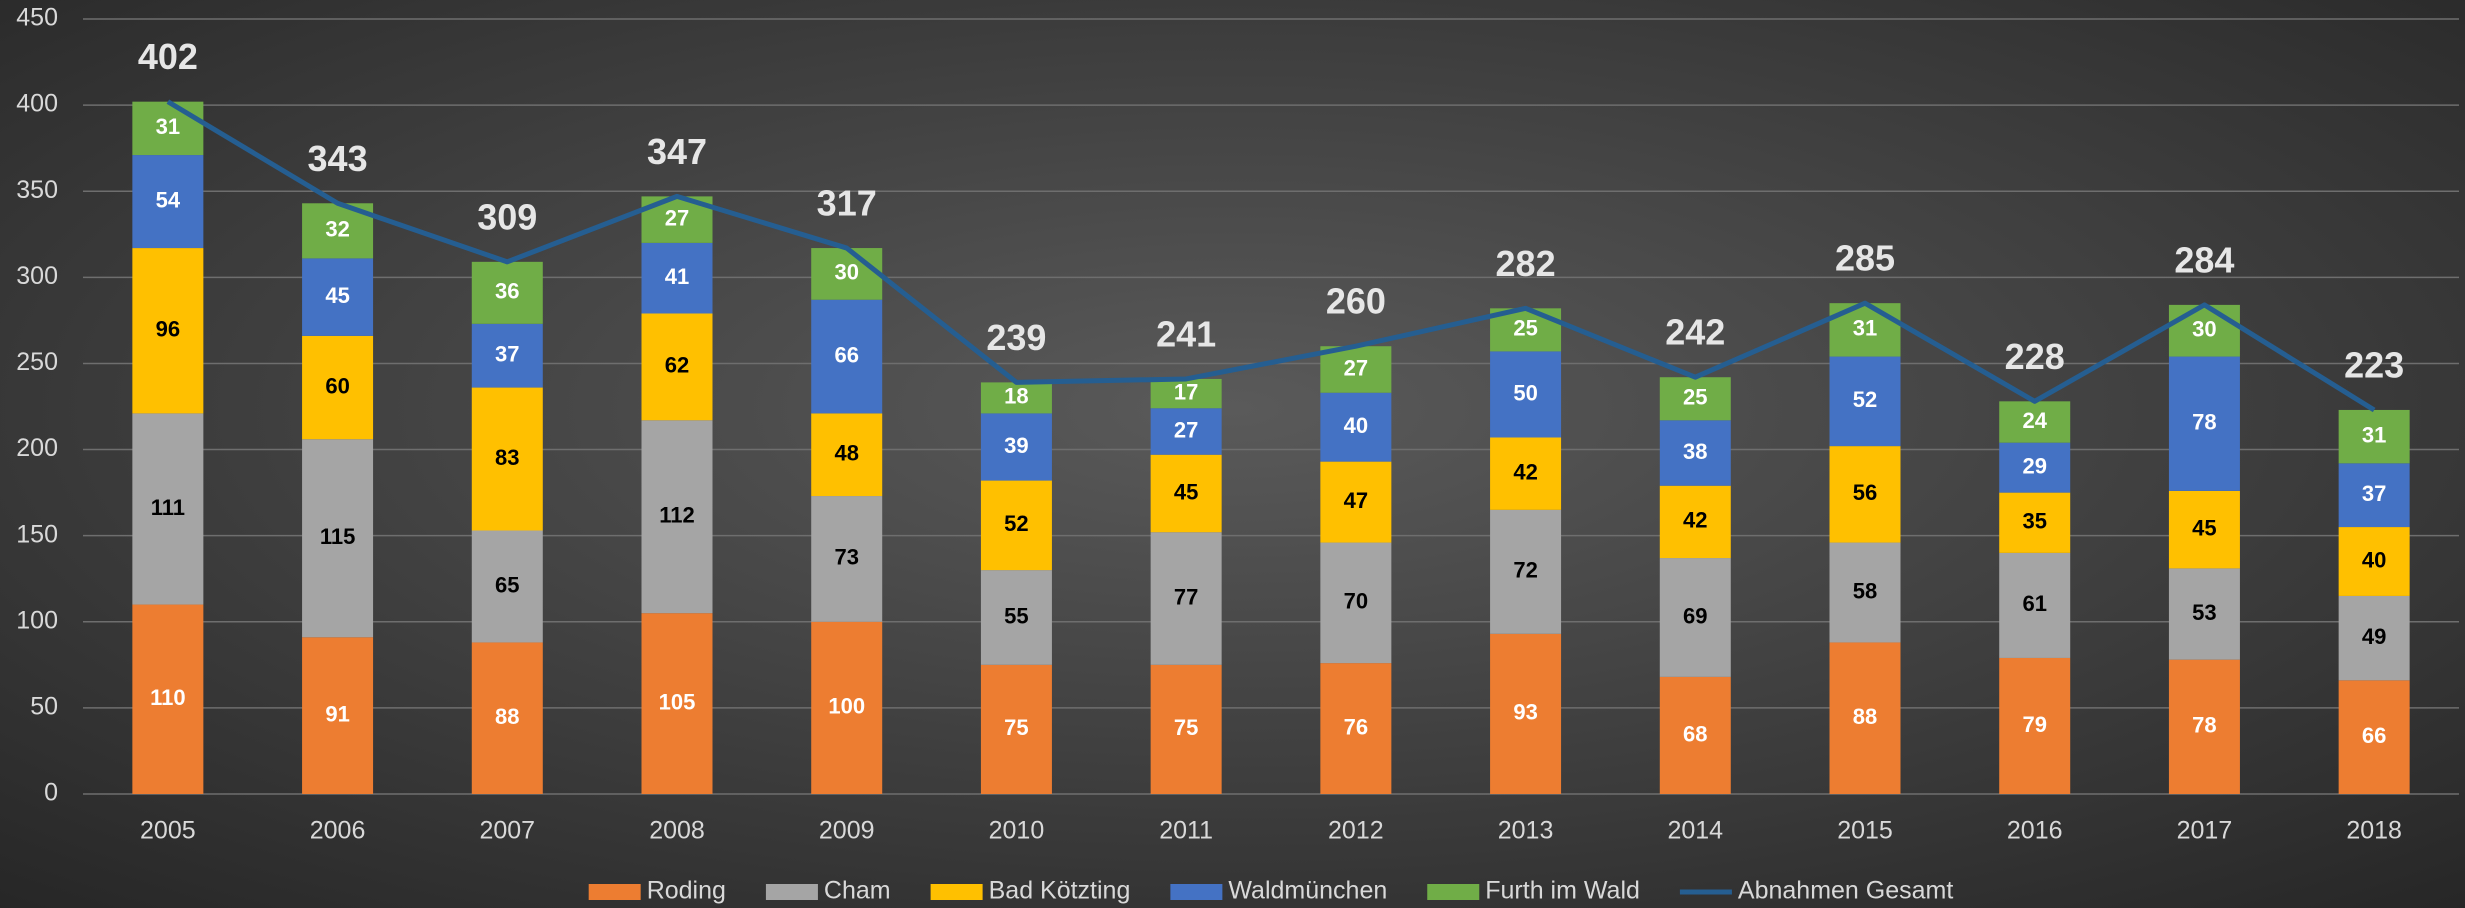 The image size is (2465, 908). Describe the element at coordinates (37, 104) in the screenshot. I see `y-tick-label: 400` at that location.